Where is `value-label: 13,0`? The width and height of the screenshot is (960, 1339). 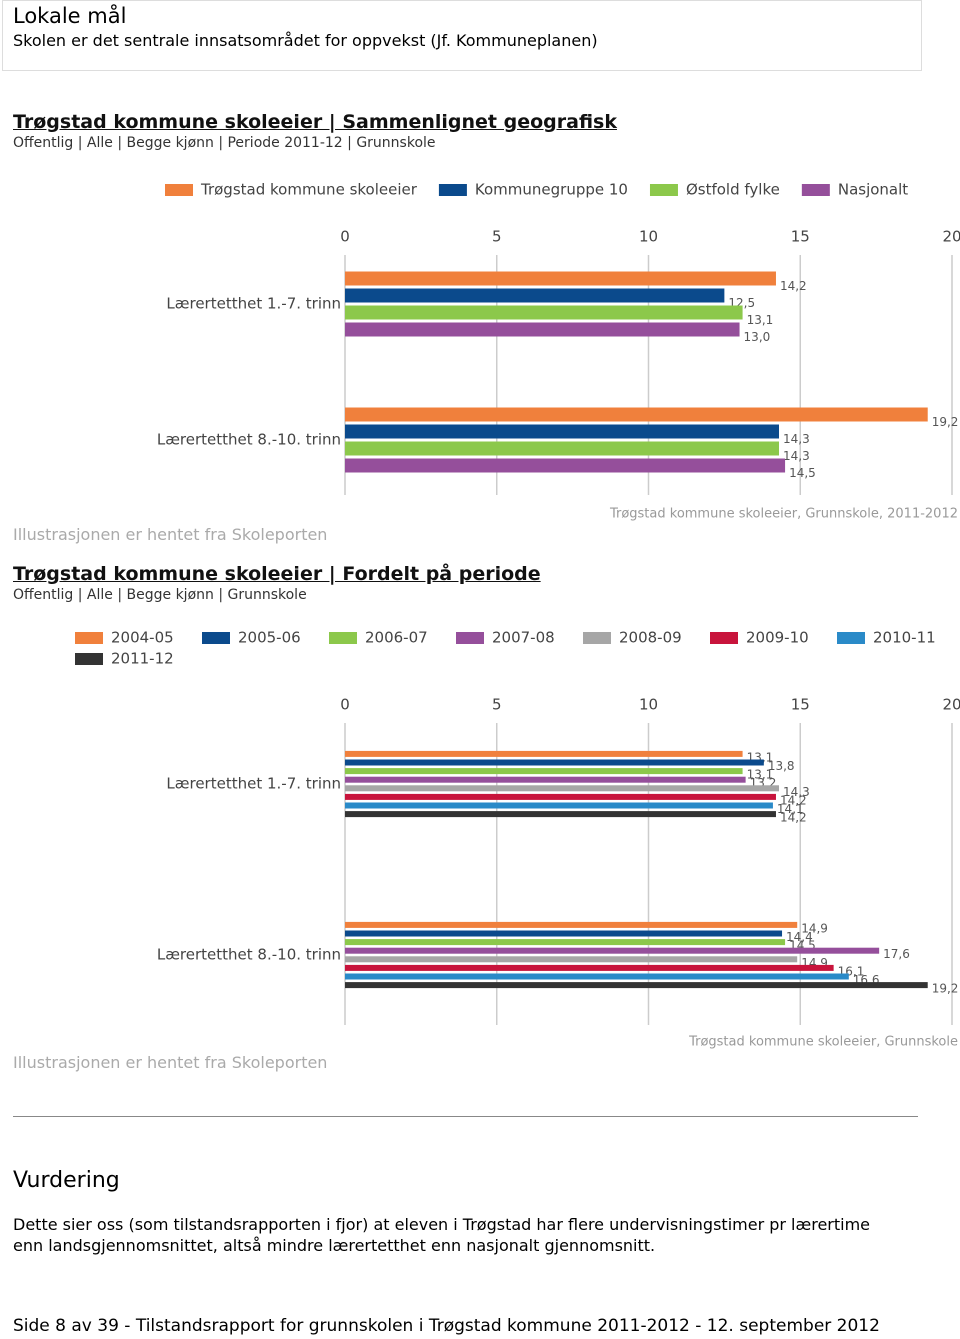
value-label: 13,0 is located at coordinates (757, 337).